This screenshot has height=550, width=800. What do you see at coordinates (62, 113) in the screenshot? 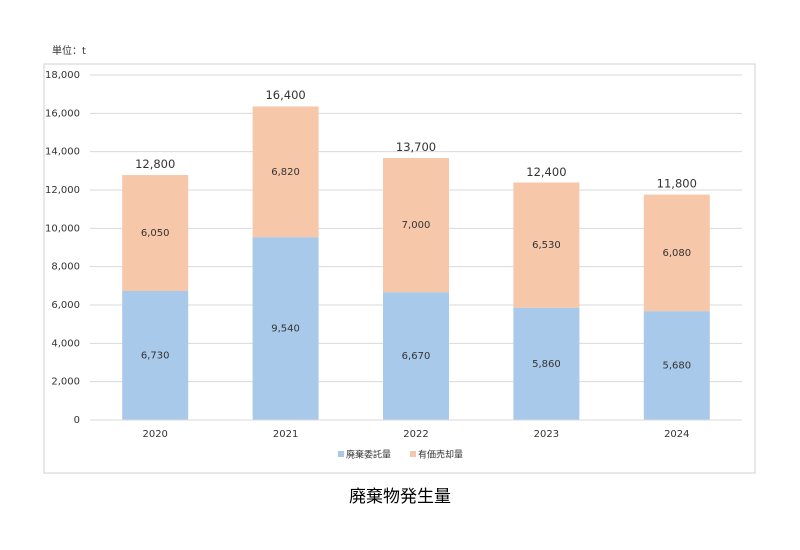
I see `y-tick-label: 16,000` at bounding box center [62, 113].